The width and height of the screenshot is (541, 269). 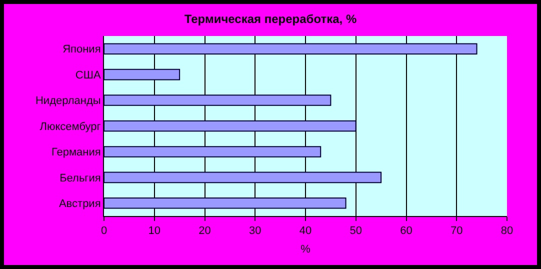 I want to click on x-tick-label: 30, so click(x=255, y=231).